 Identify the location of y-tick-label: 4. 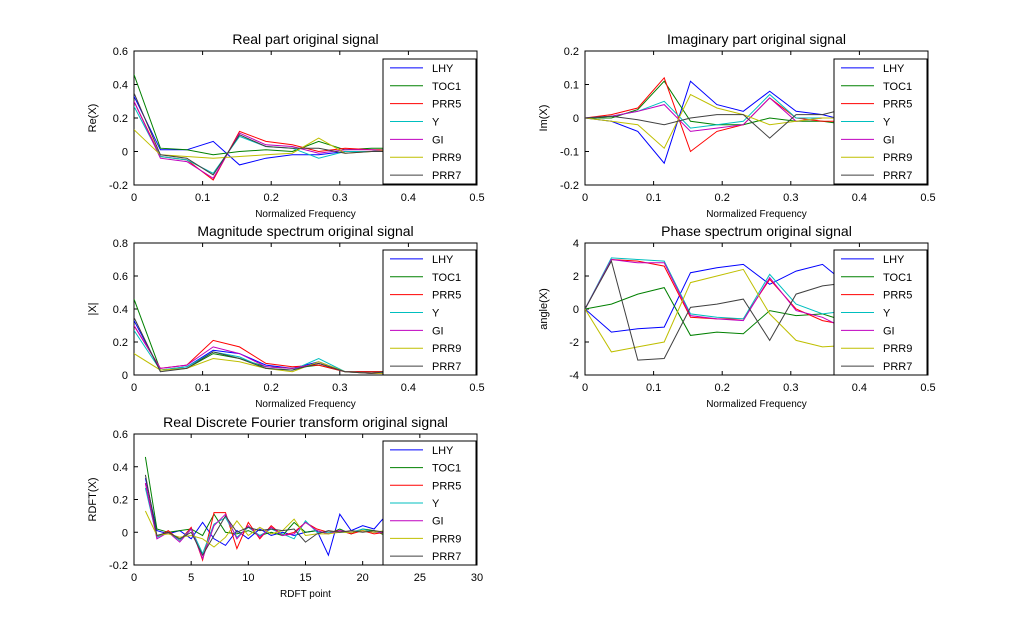
(576, 244).